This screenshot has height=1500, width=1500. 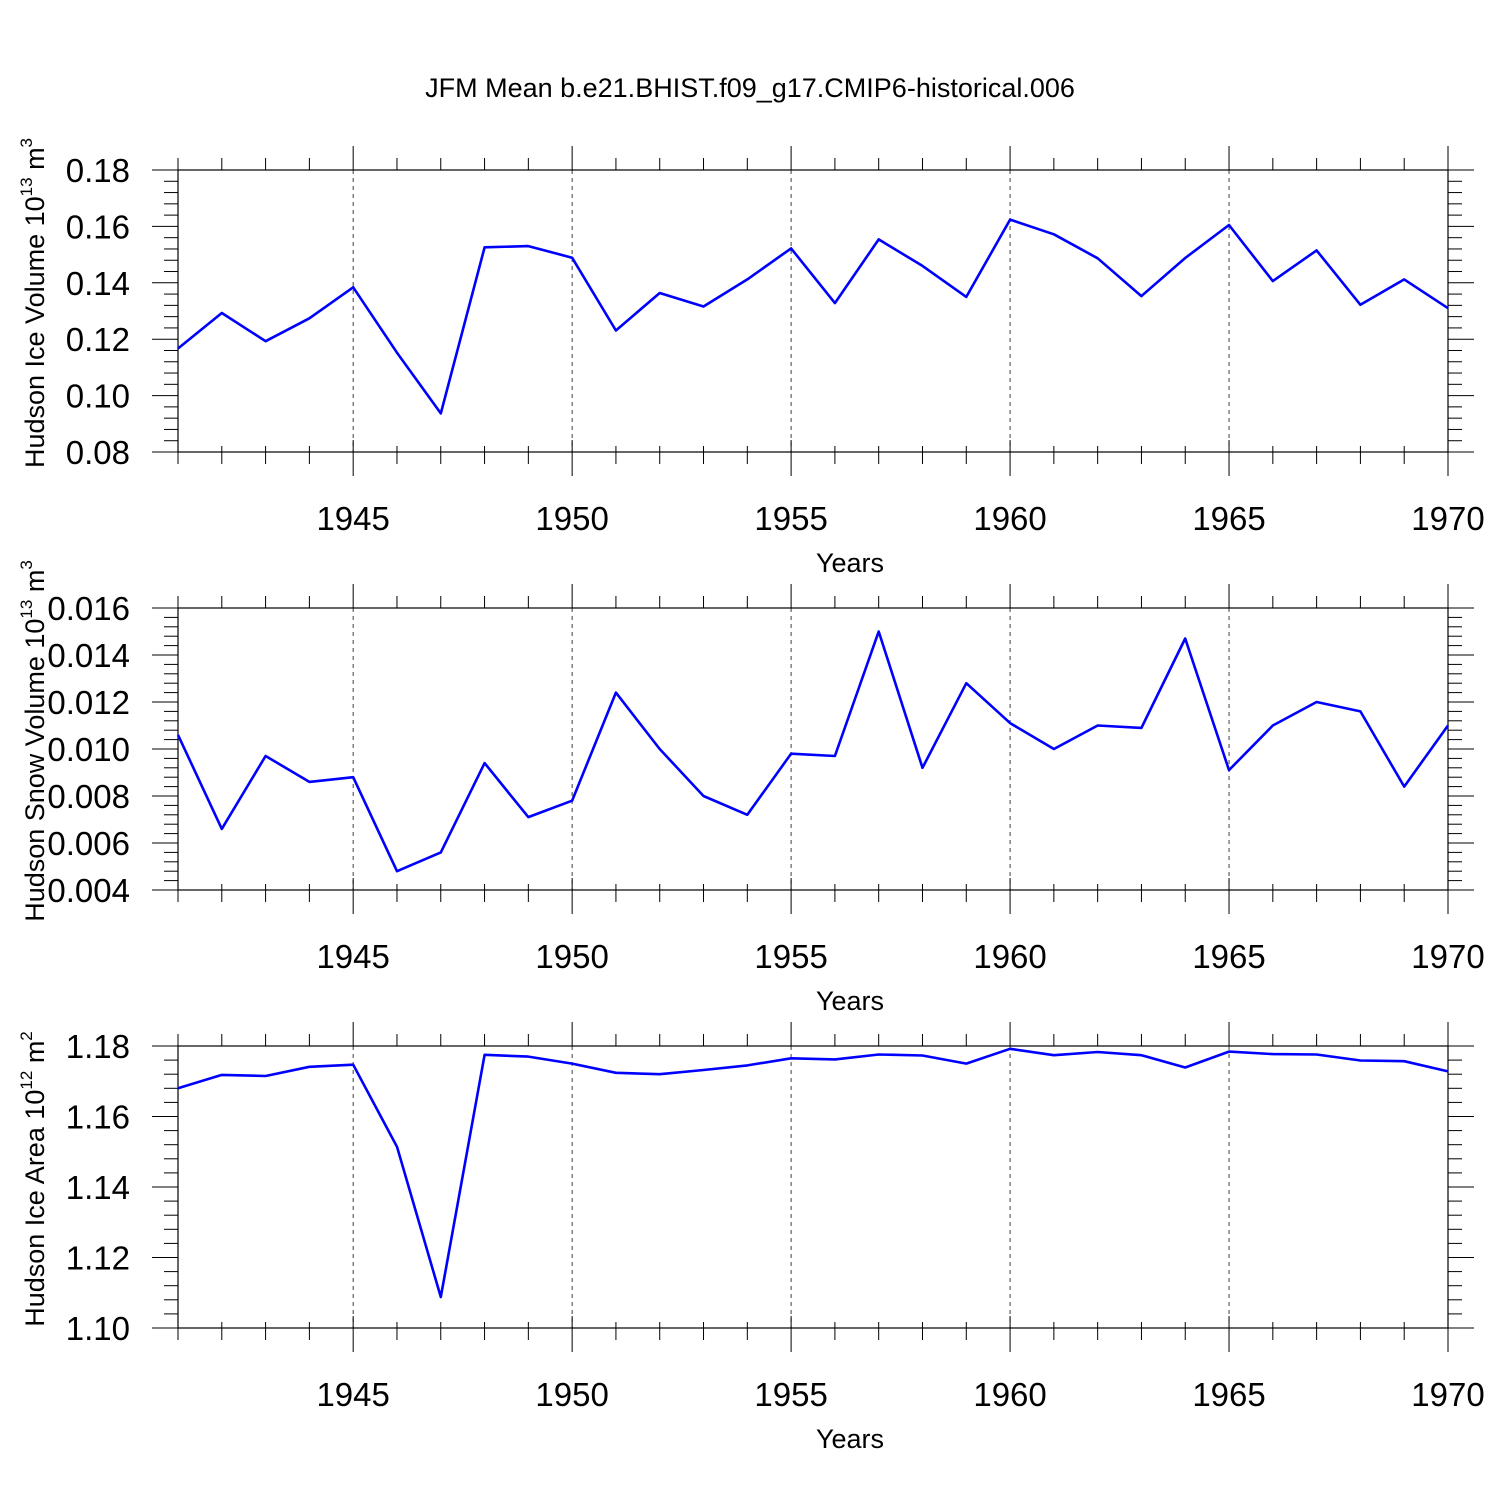 What do you see at coordinates (35, 332) in the screenshot?
I see `y-axis-title-text: Hudson Ice Volume 10` at bounding box center [35, 332].